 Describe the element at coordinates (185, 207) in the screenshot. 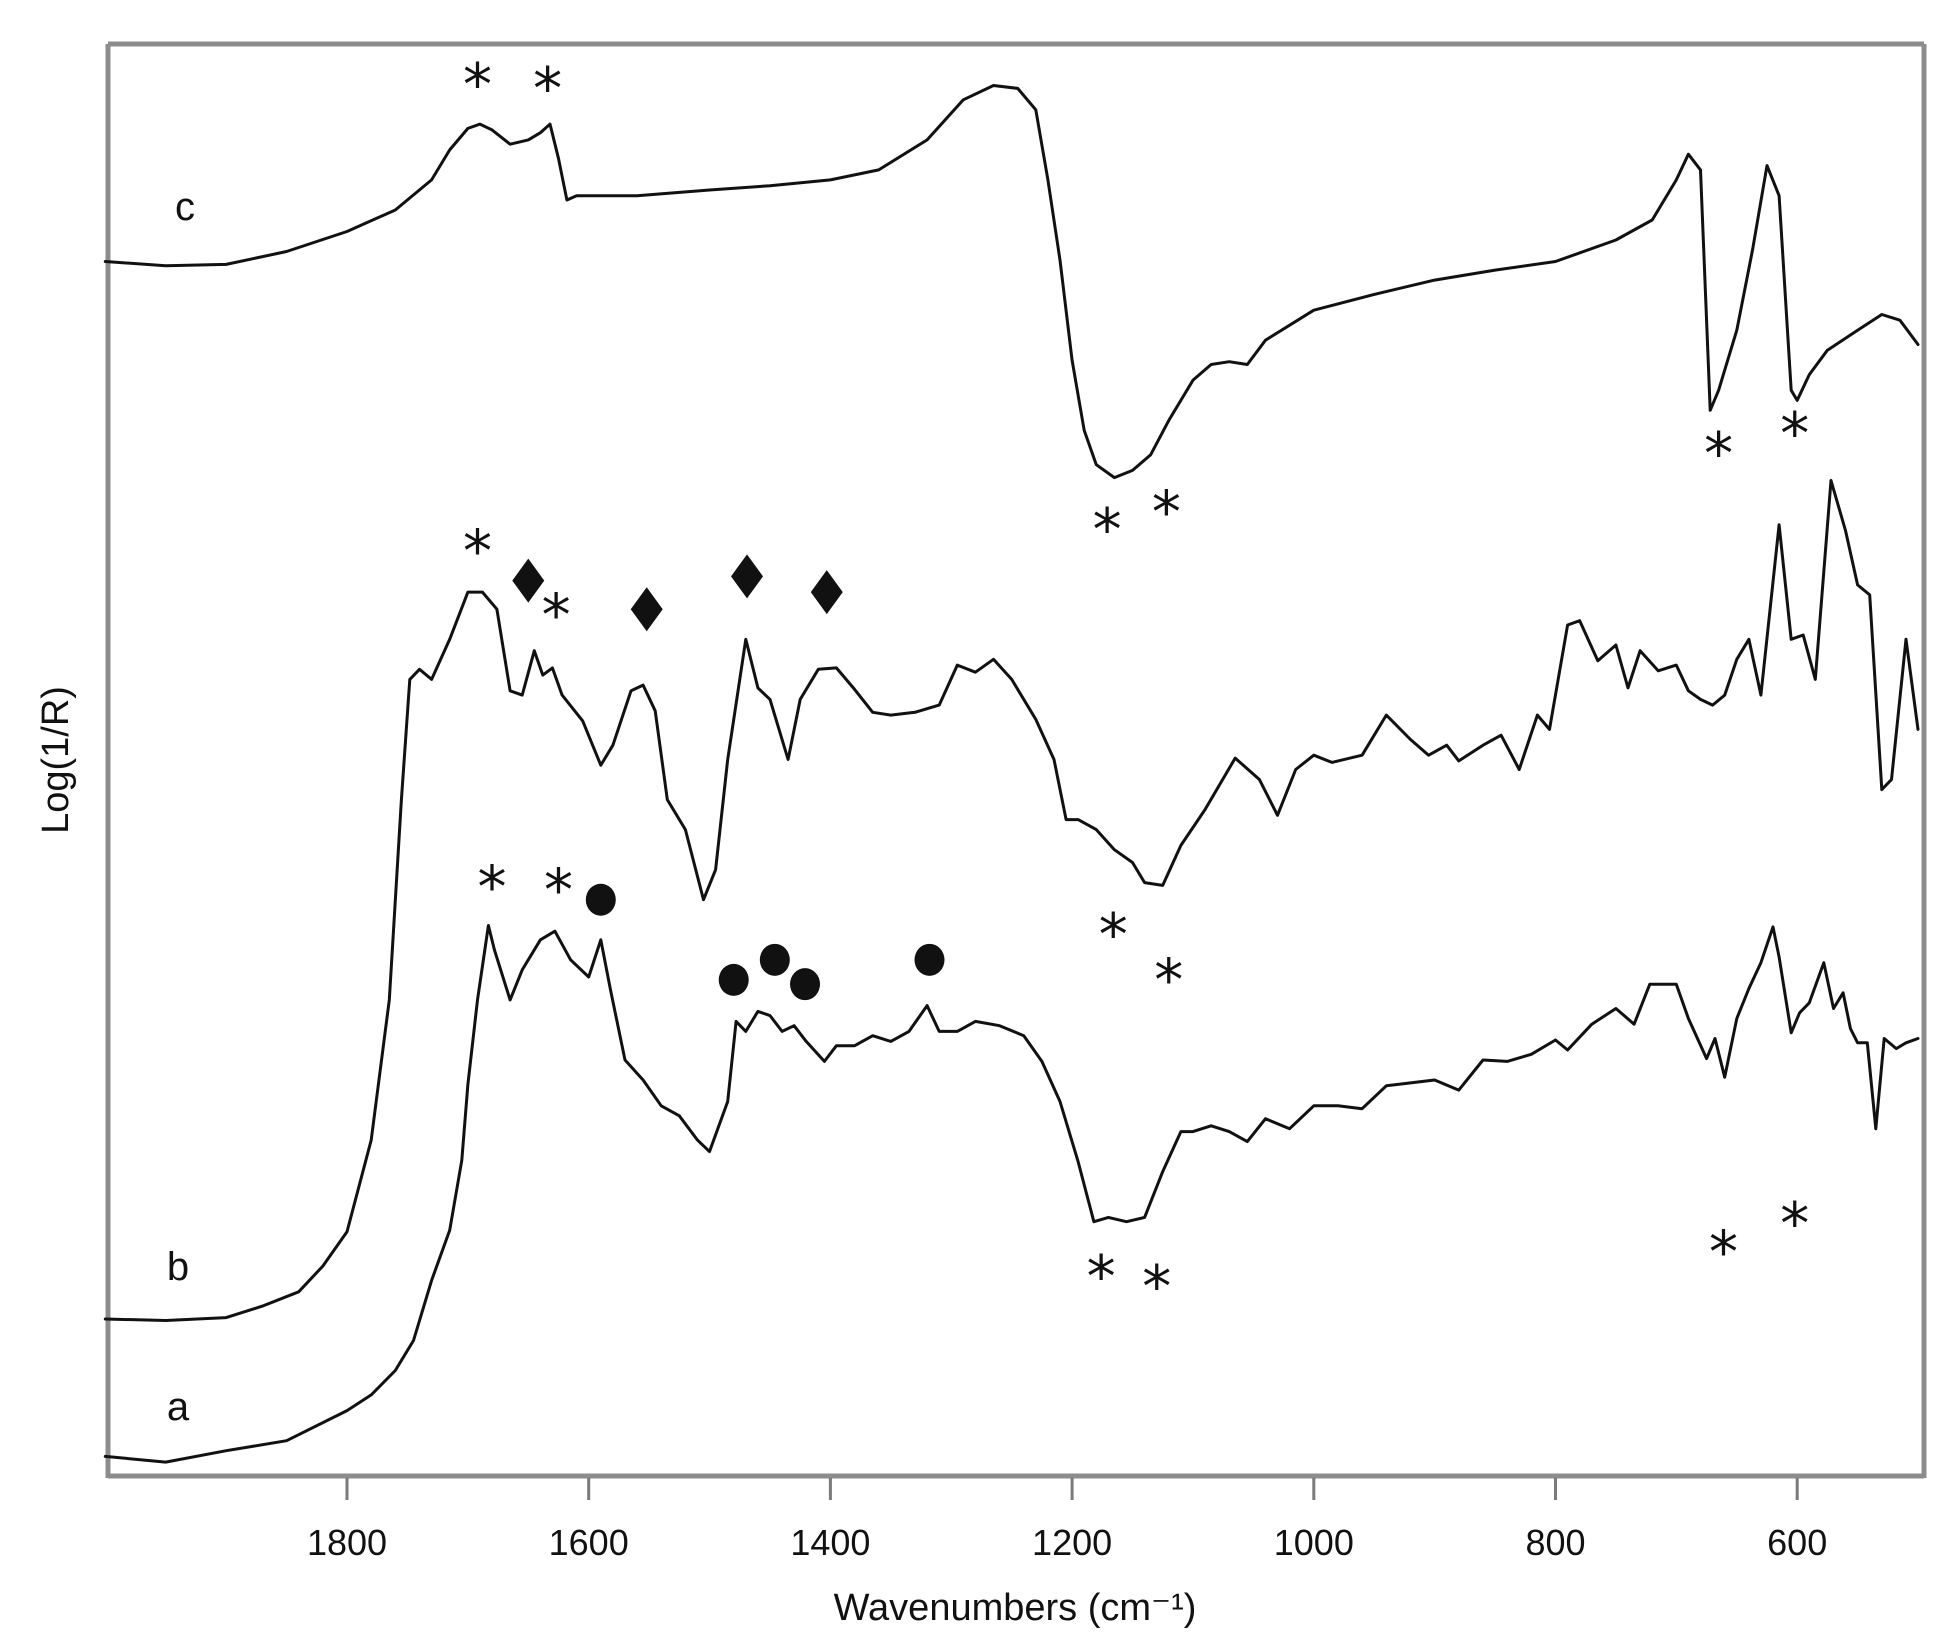

I see `spectrum-c-label: c` at that location.